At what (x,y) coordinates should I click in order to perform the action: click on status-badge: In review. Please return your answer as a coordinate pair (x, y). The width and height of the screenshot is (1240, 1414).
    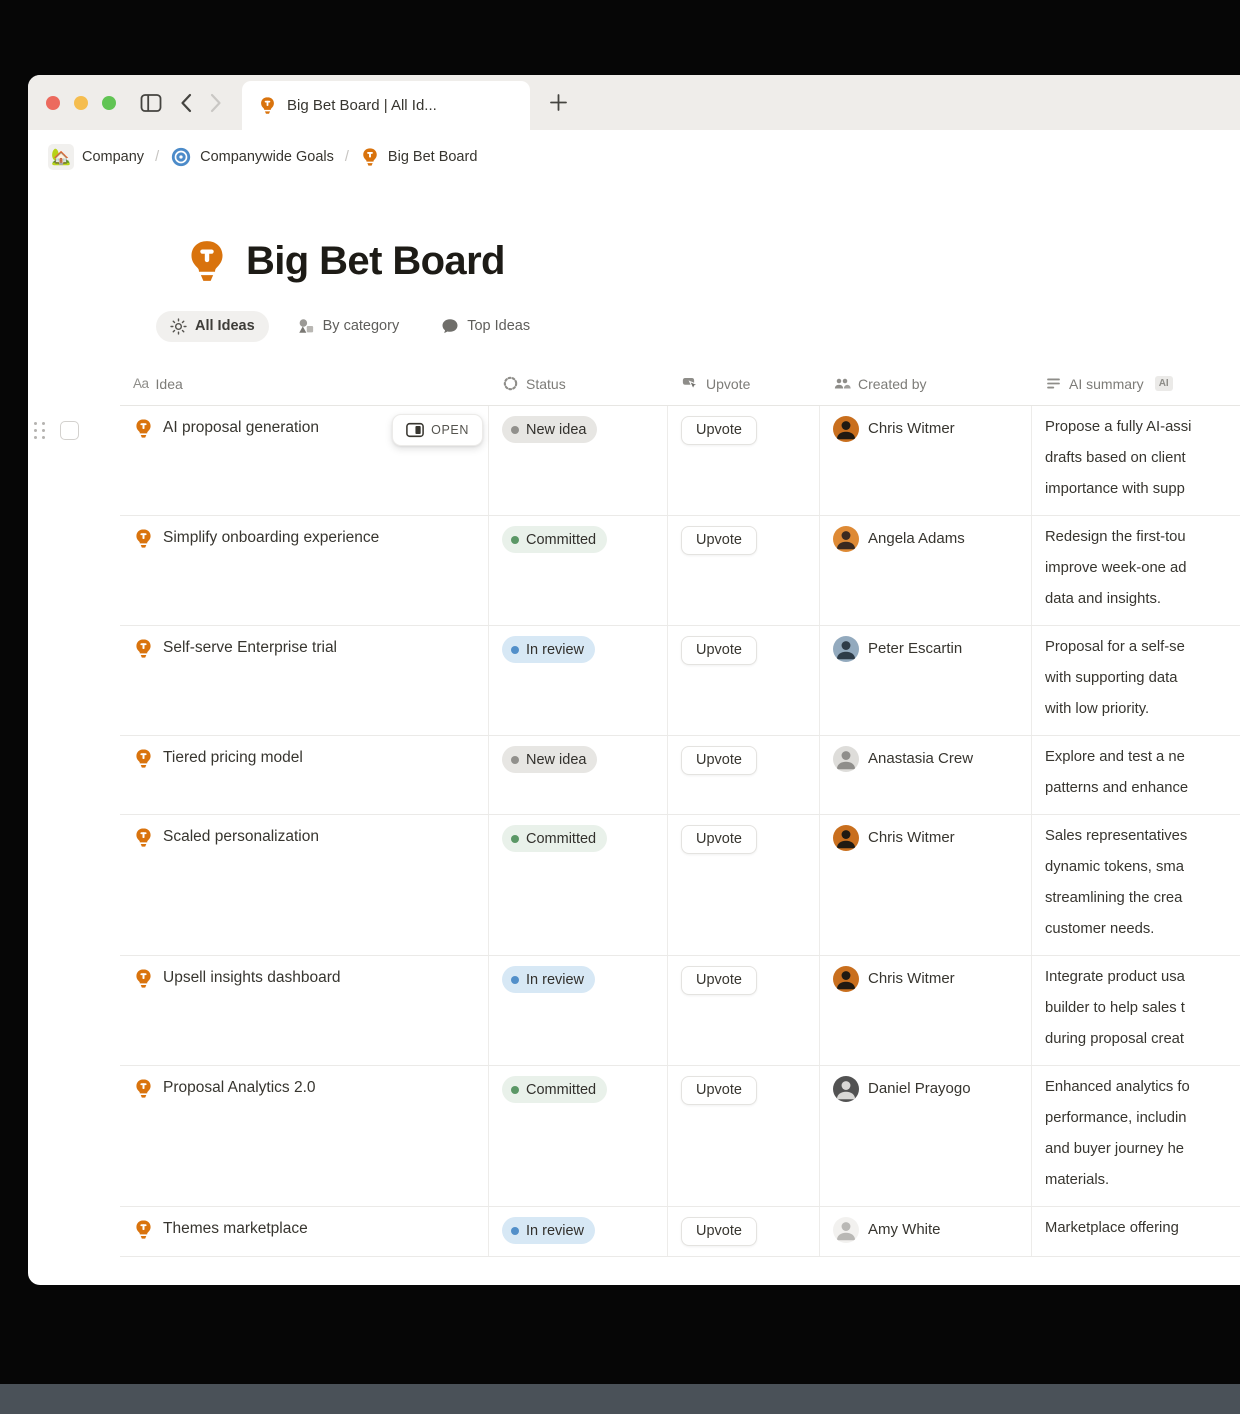
    Looking at the image, I should click on (549, 1230).